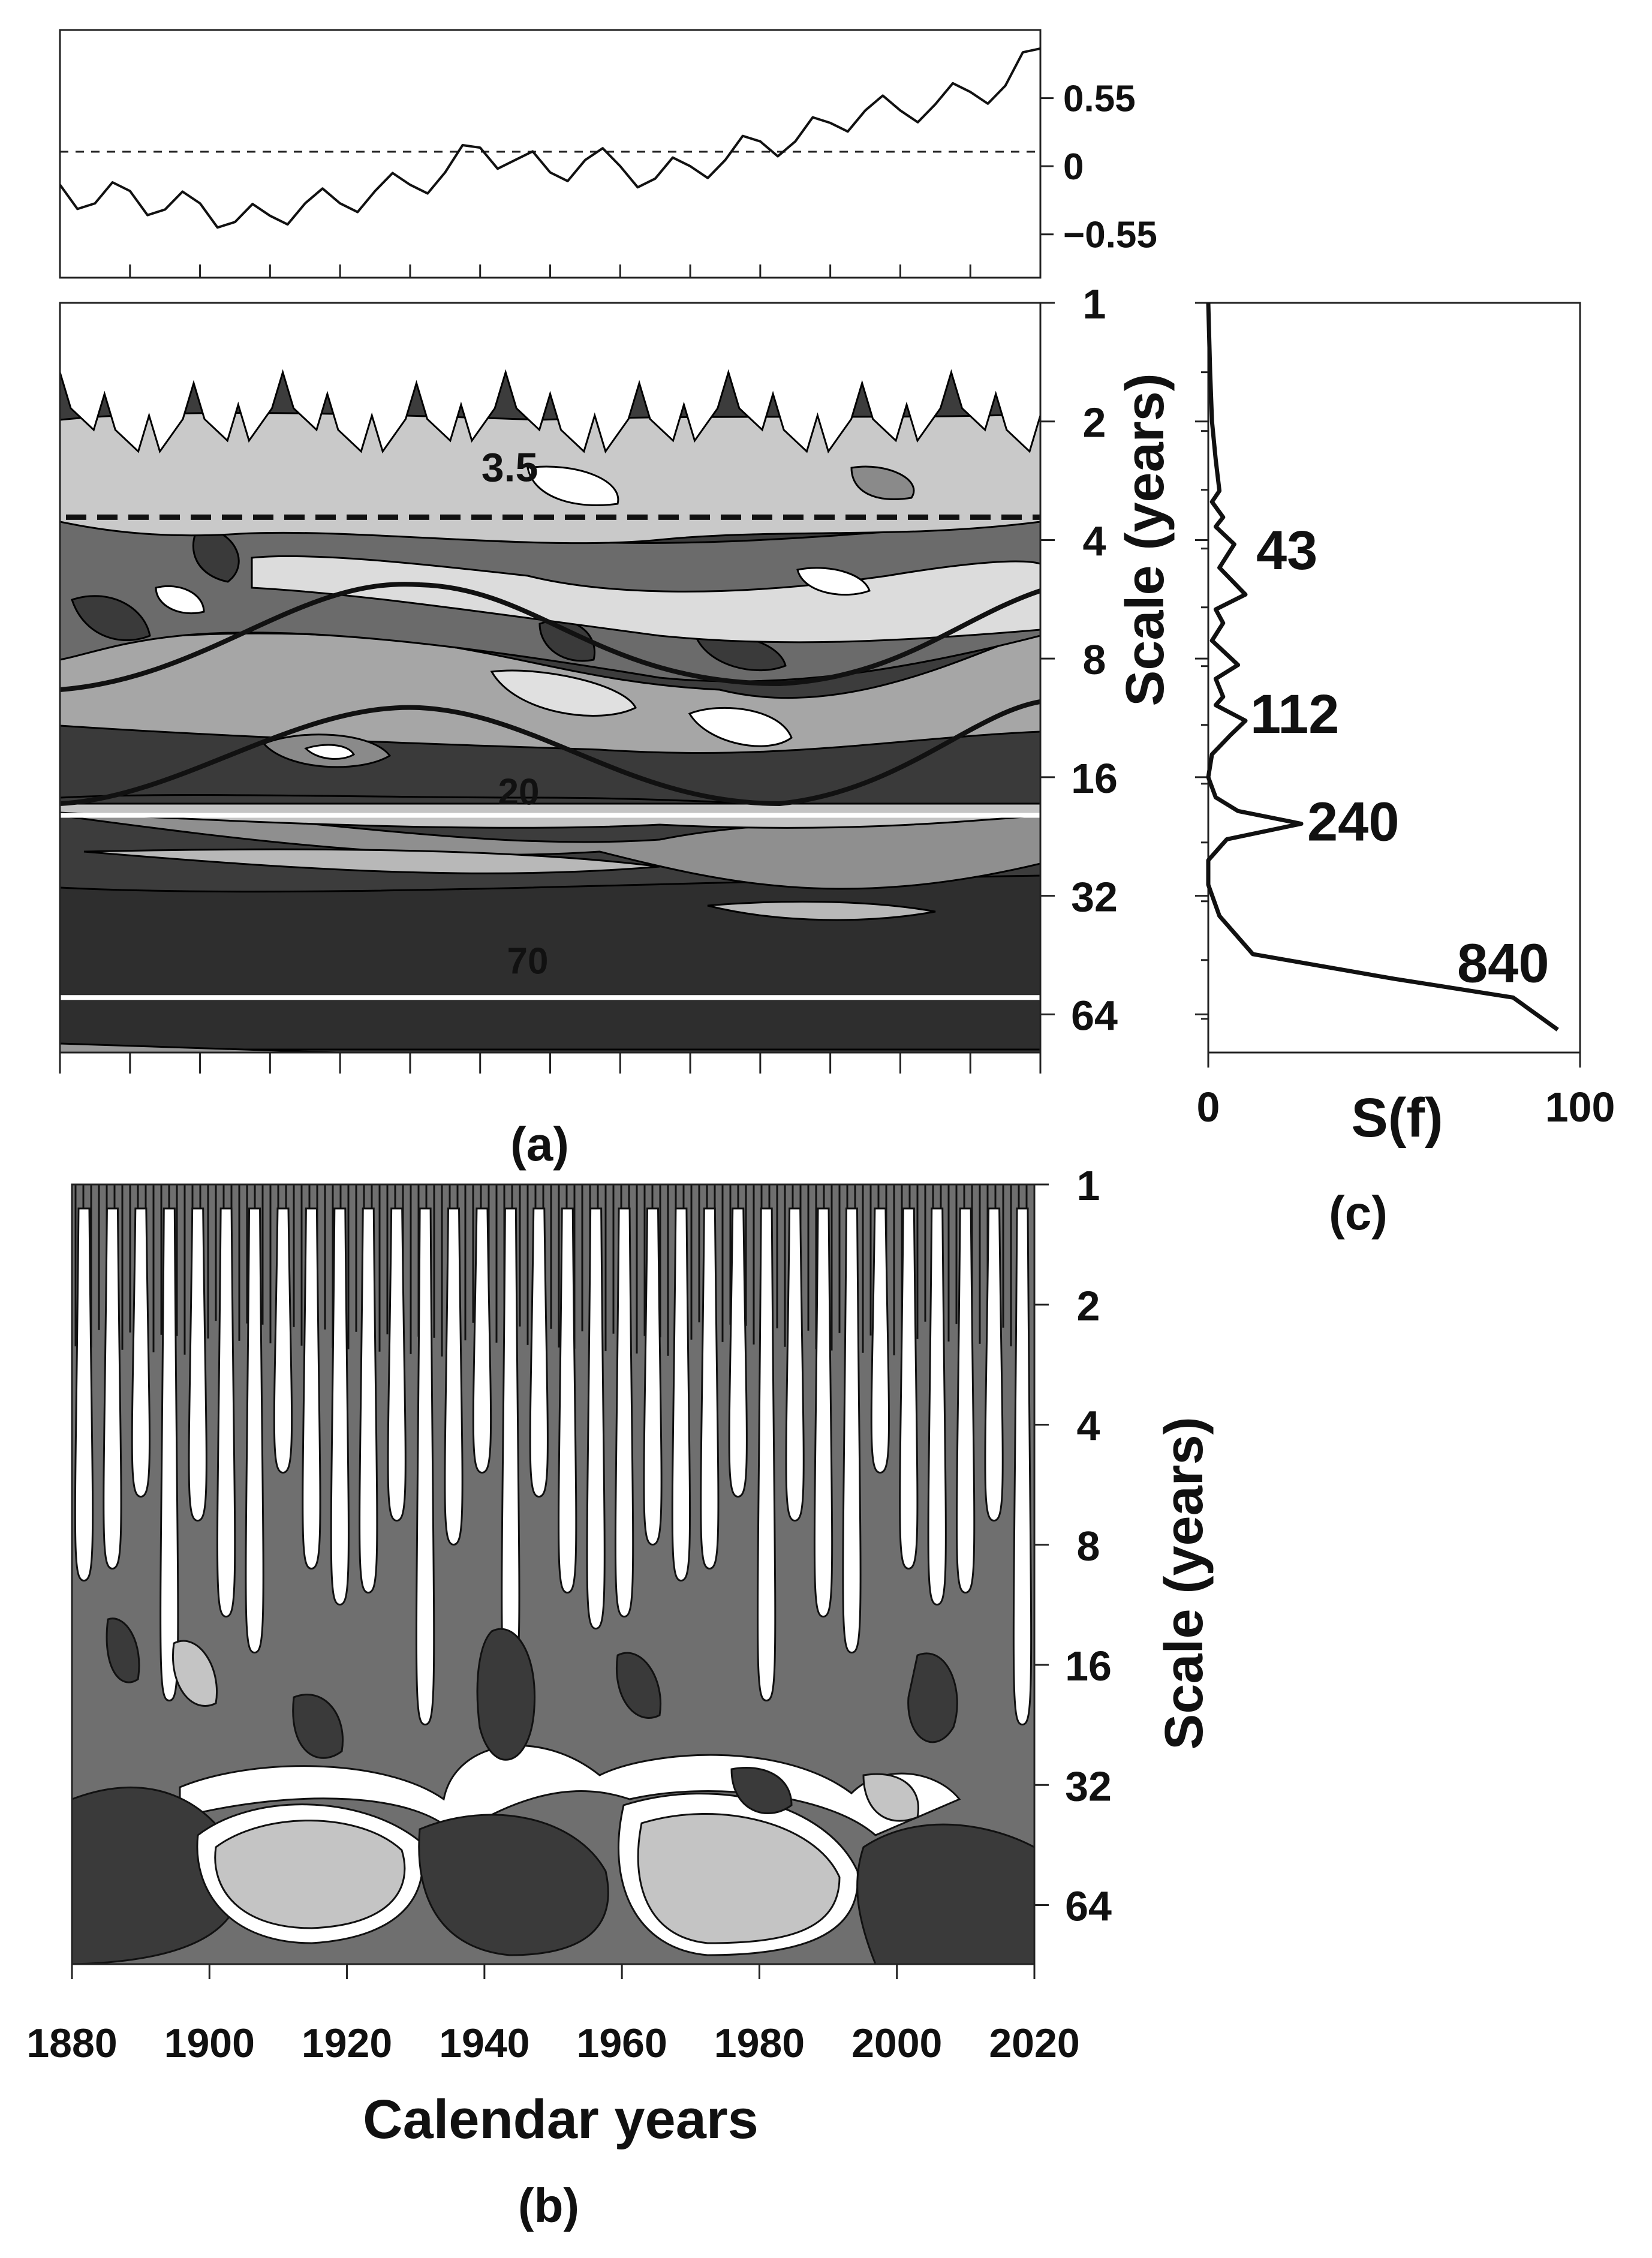  I want to click on spectrum-line, so click(1382, 667).